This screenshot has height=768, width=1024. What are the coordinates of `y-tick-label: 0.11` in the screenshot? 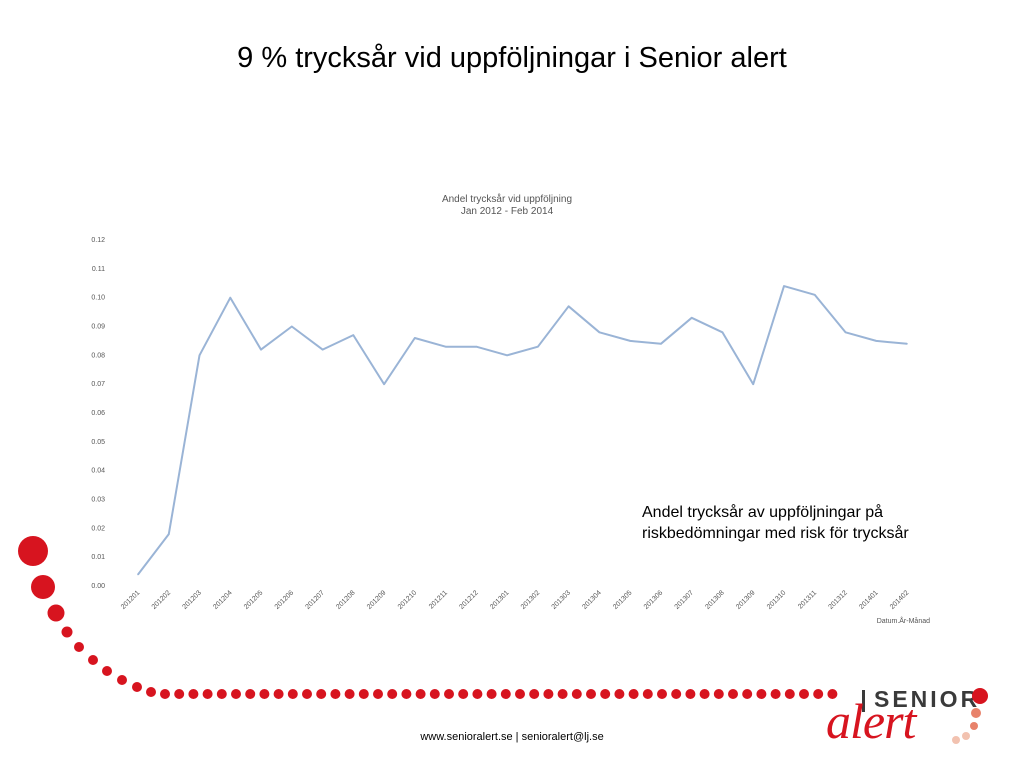 It's located at (98, 269).